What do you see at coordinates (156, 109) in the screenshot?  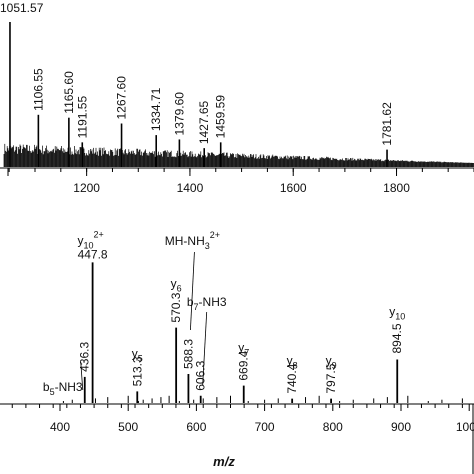 I see `peak-label: 1334.71` at bounding box center [156, 109].